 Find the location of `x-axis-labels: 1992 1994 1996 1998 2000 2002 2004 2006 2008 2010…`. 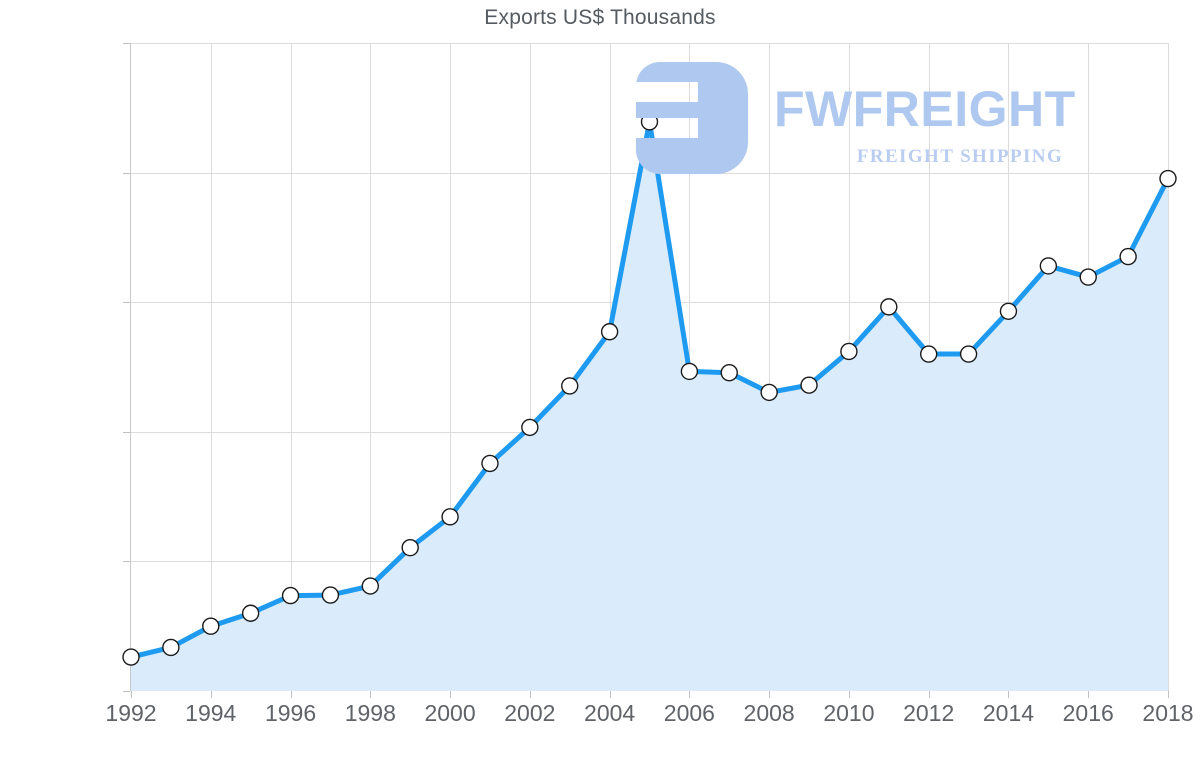

x-axis-labels: 1992 1994 1996 1998 2000 2002 2004 2006 2008 2010… is located at coordinates (600, 725).